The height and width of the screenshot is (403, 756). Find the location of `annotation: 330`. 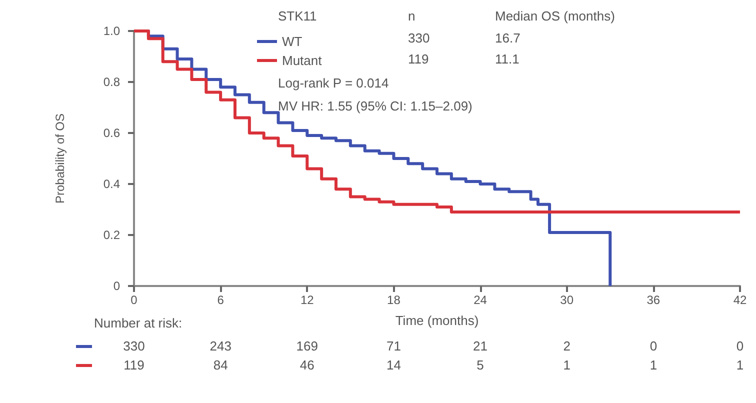

annotation: 330 is located at coordinates (419, 38).